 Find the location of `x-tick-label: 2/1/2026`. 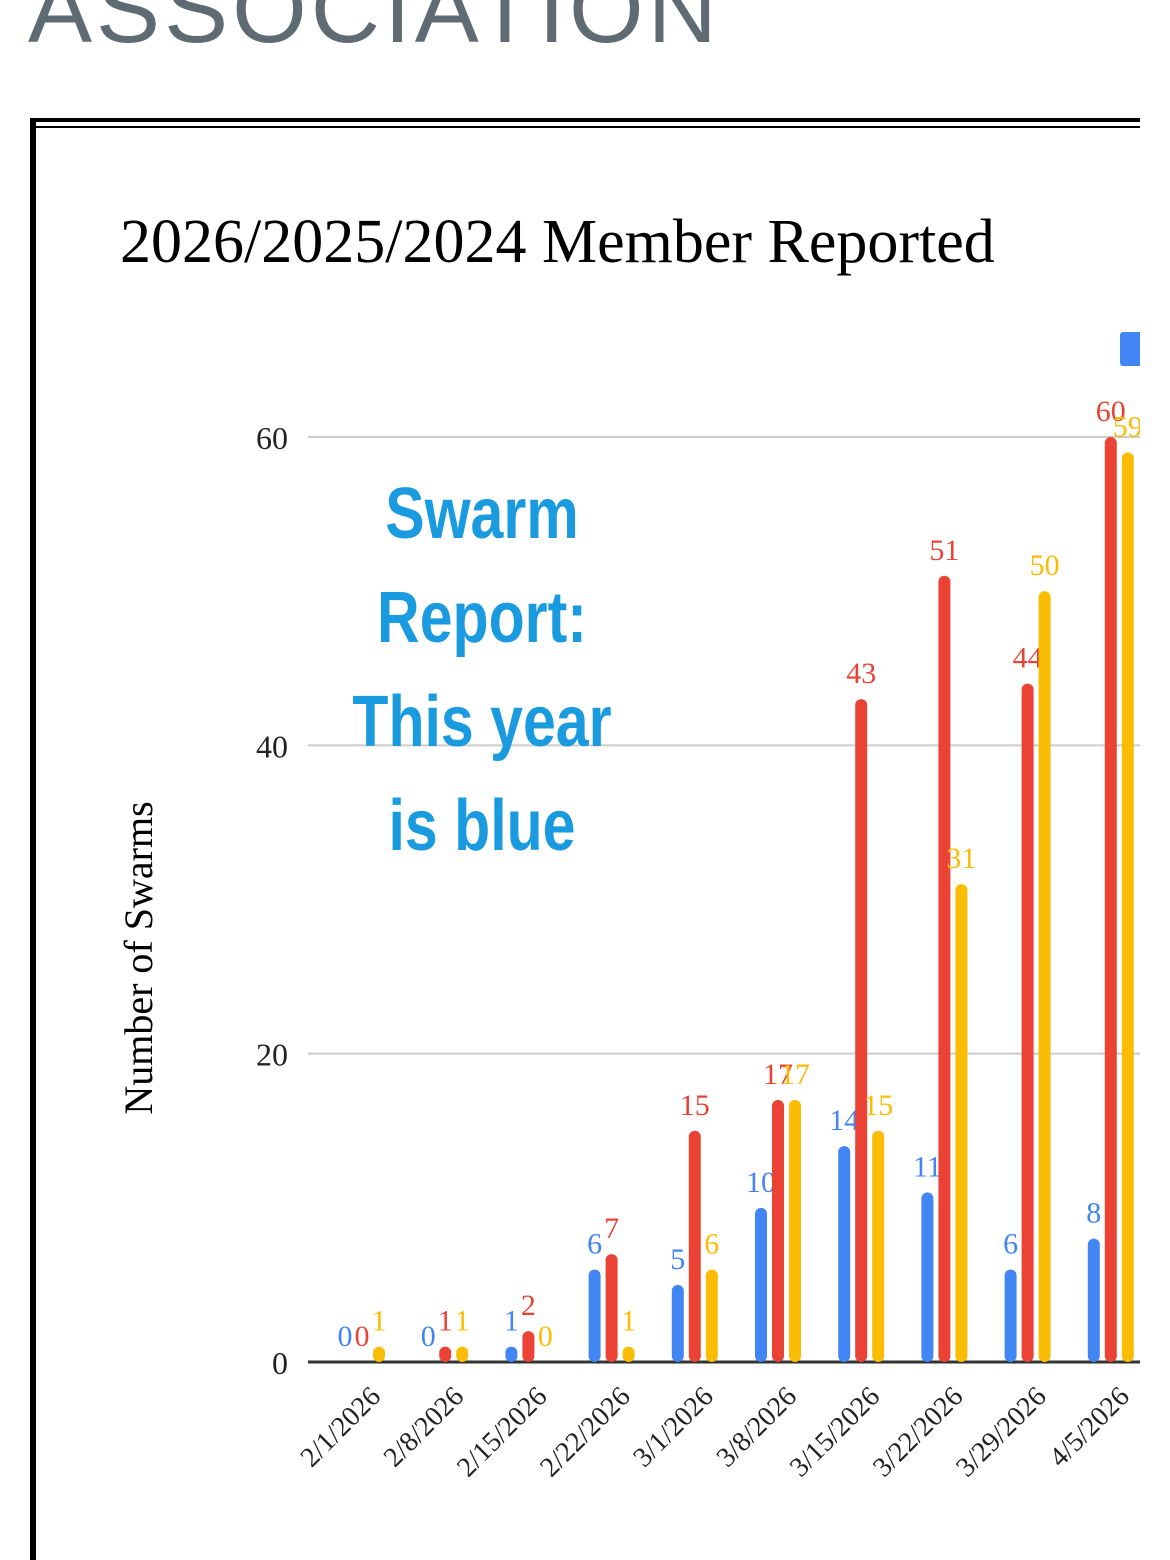

x-tick-label: 2/1/2026 is located at coordinates (341, 1427).